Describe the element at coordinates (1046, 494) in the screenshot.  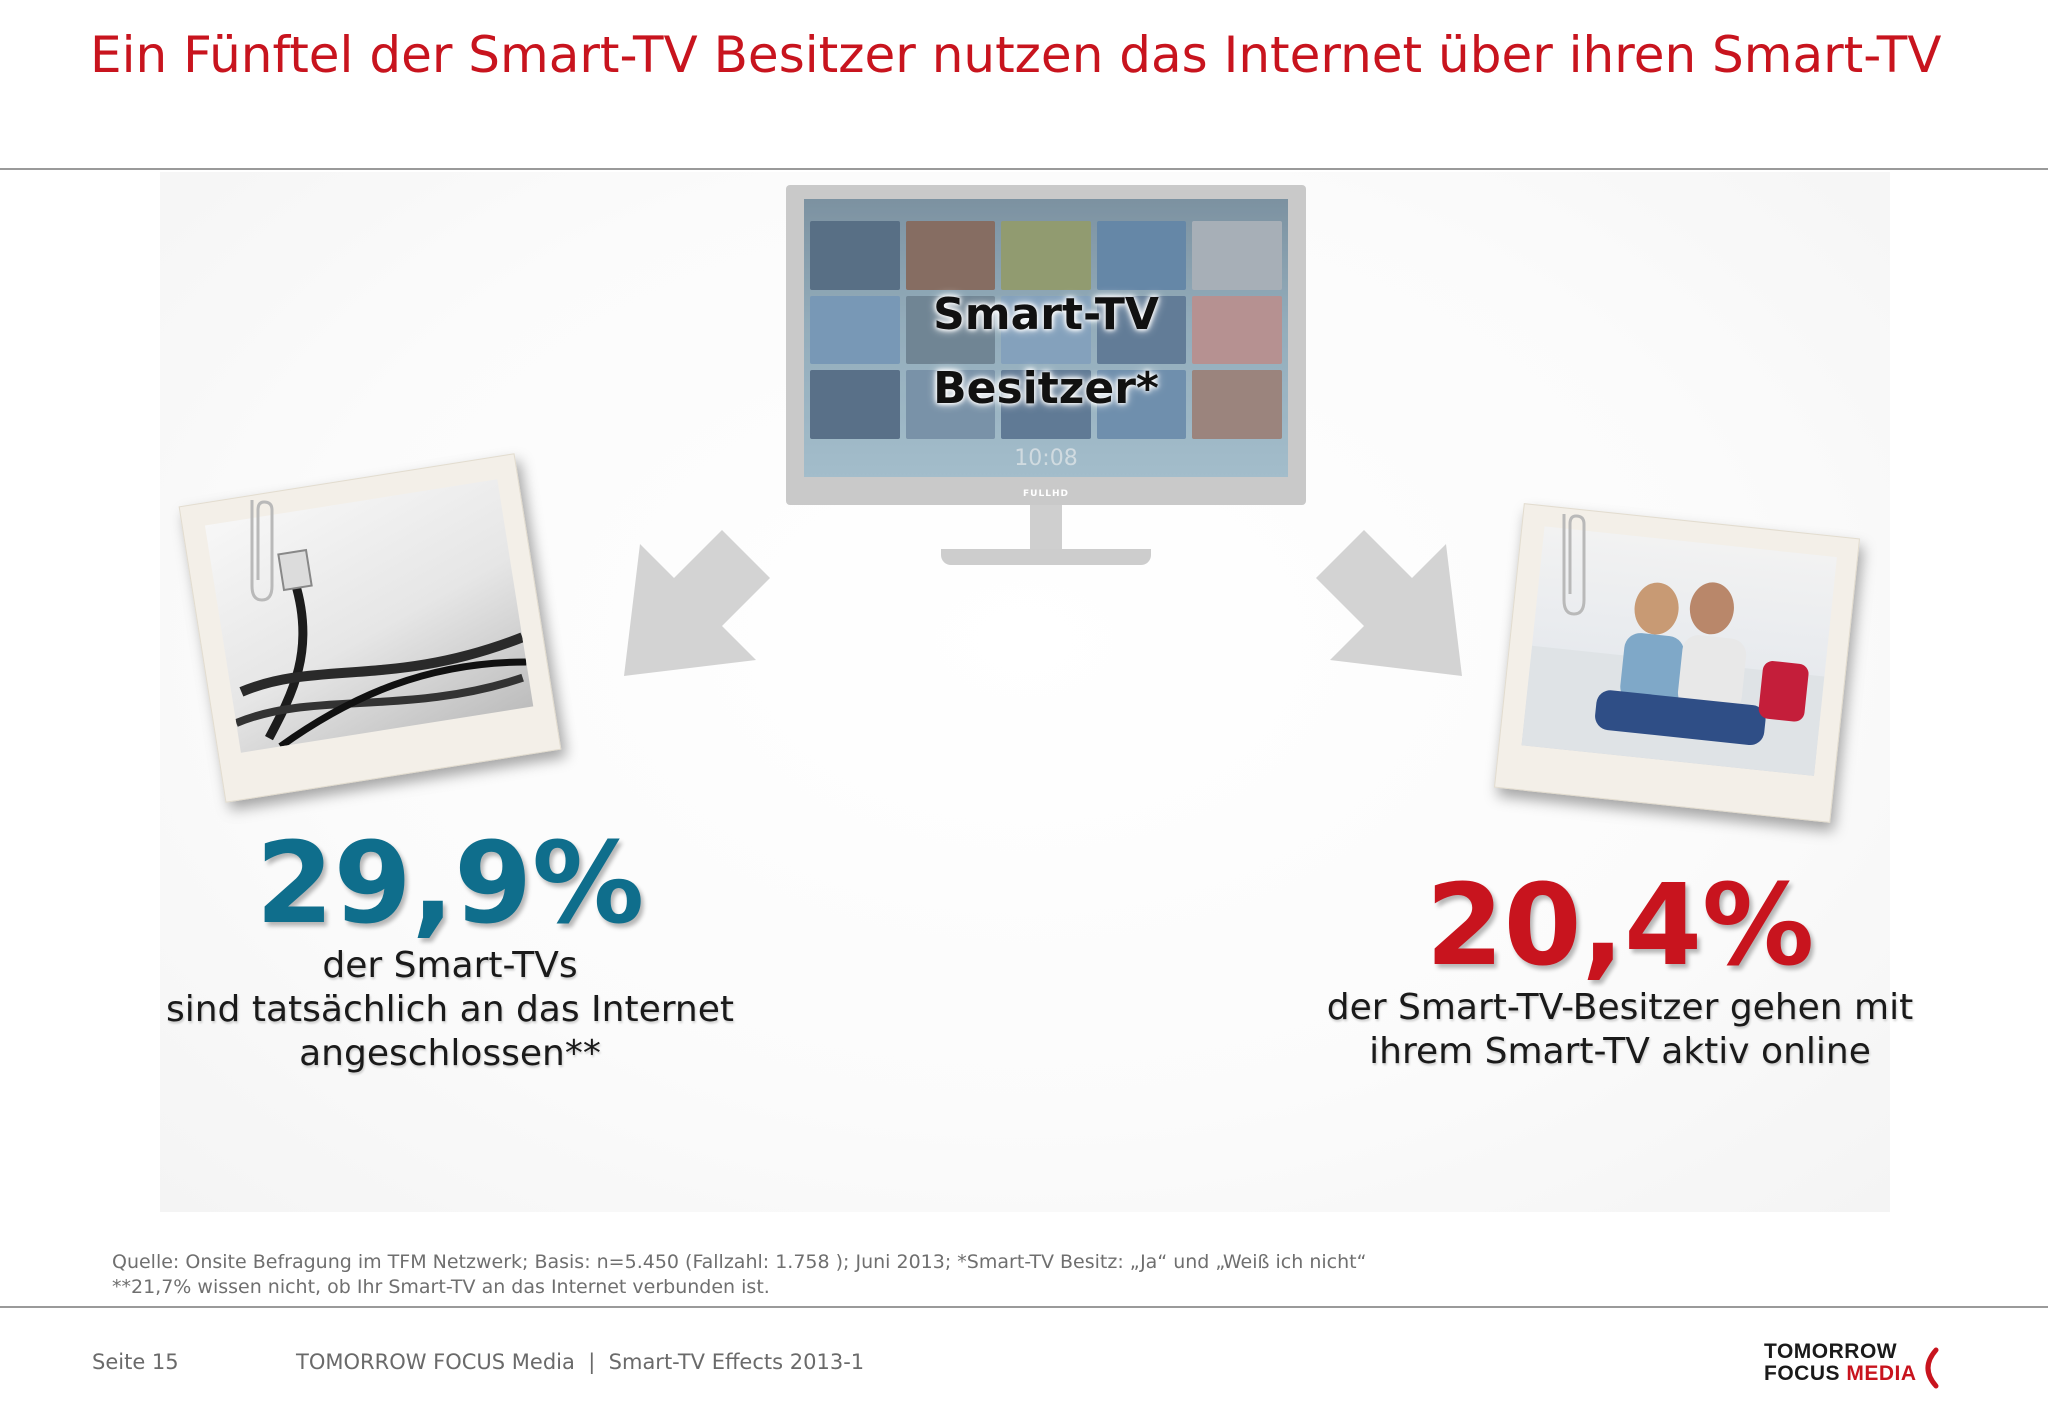
I see `tv-brand-label: FULLHD` at that location.